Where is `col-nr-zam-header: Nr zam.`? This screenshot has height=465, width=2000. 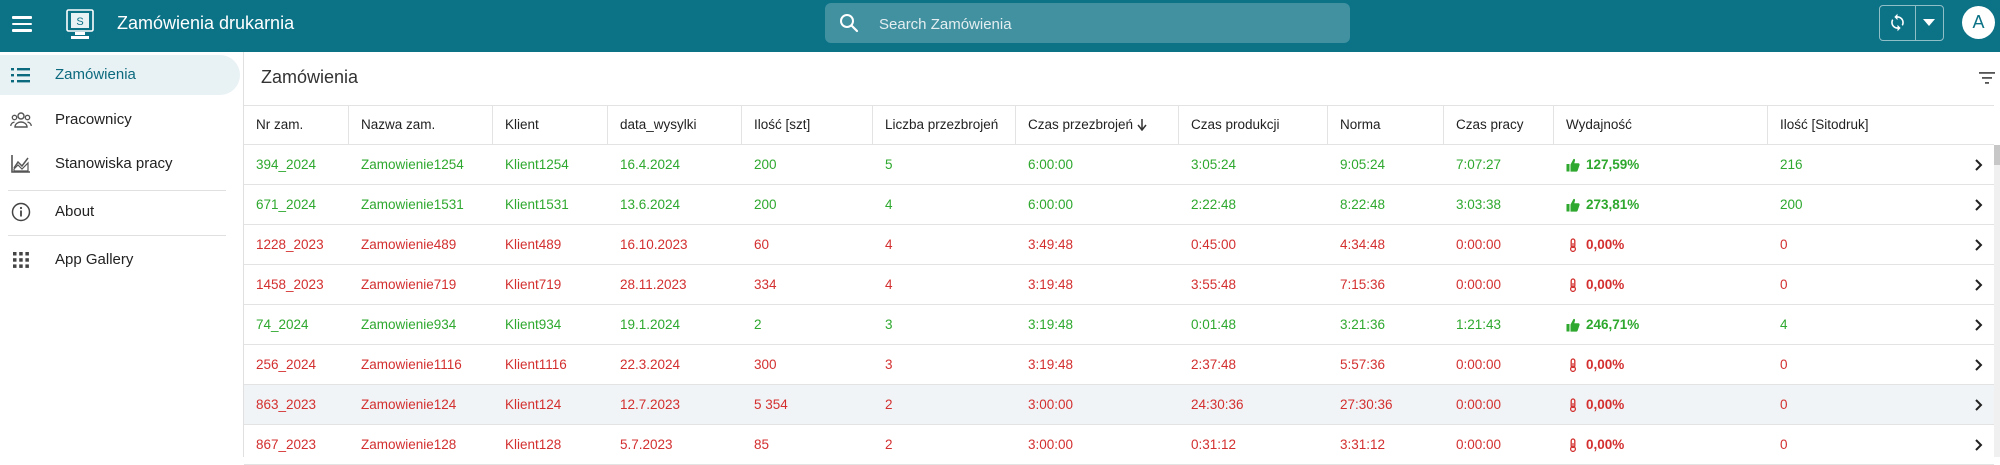 col-nr-zam-header: Nr zam. is located at coordinates (296, 125).